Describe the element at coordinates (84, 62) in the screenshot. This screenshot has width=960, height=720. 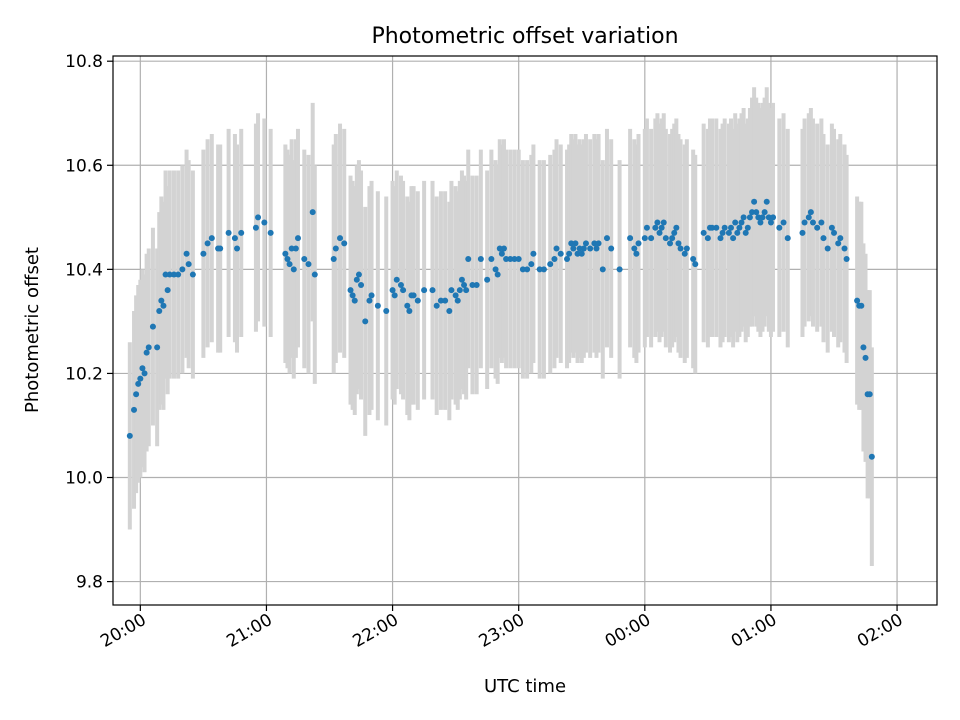
I see `y-tick-label: 10.8` at that location.